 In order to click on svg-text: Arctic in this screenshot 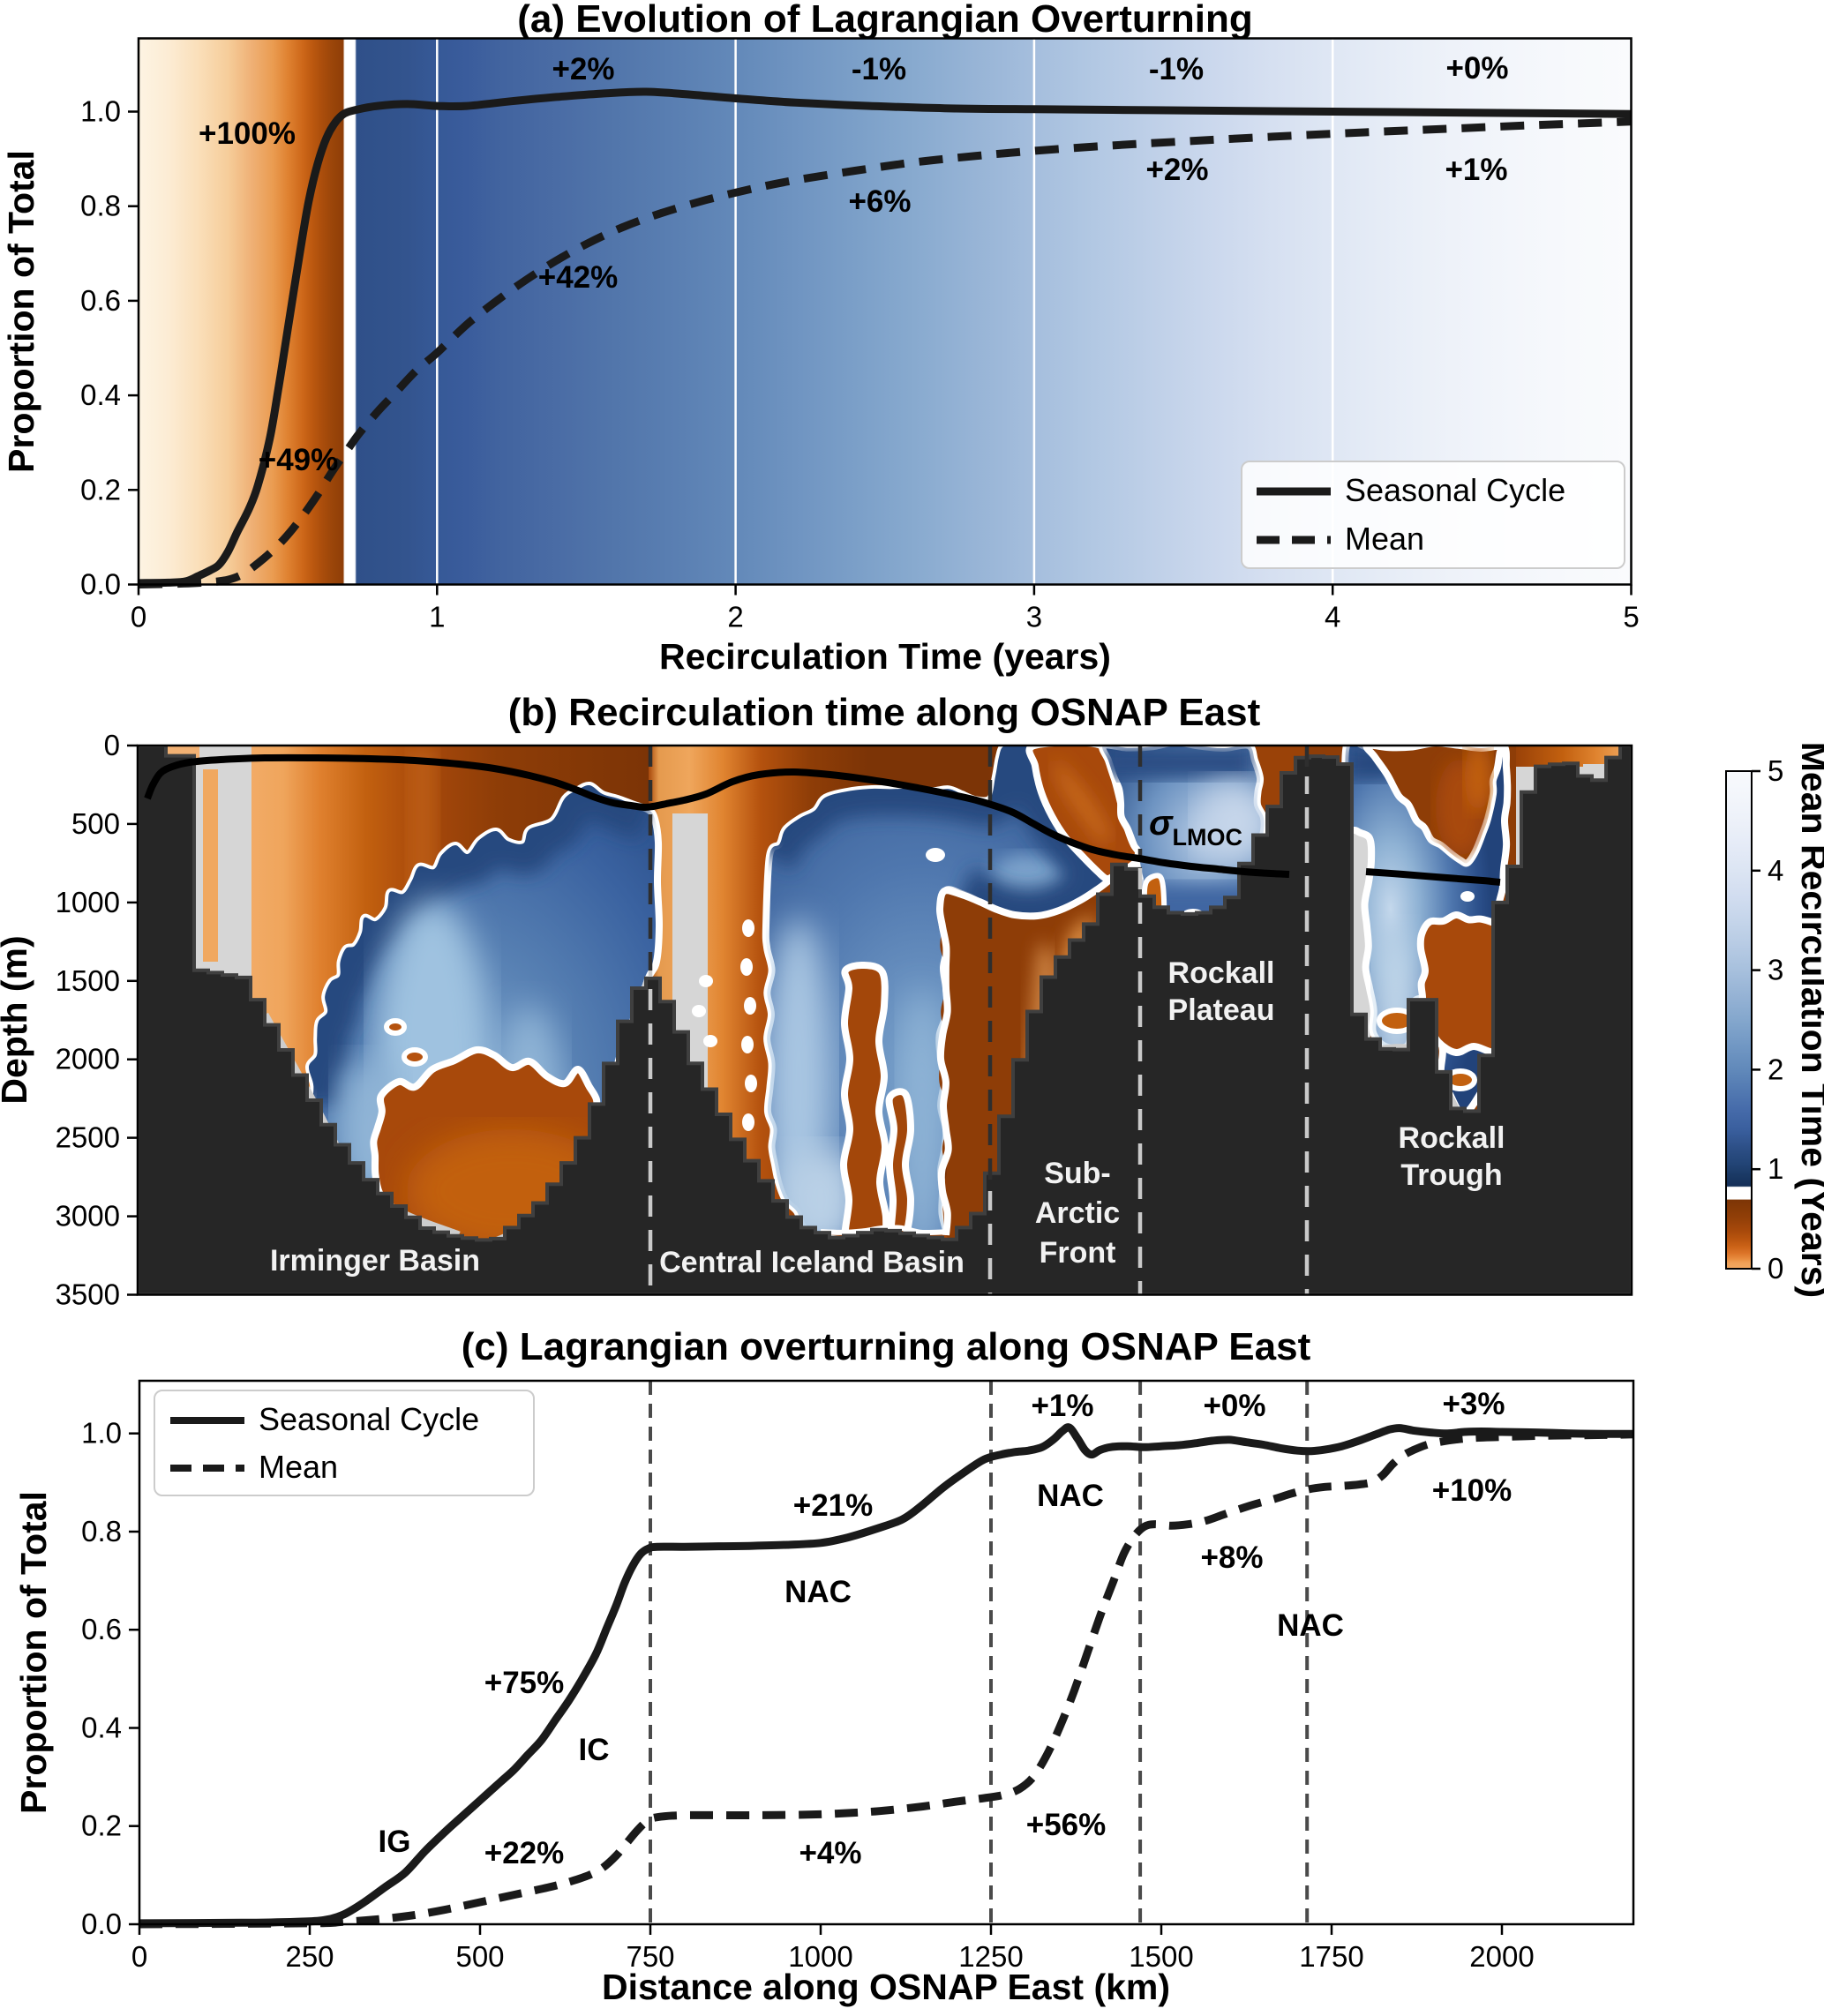, I will do `click(1077, 1213)`.